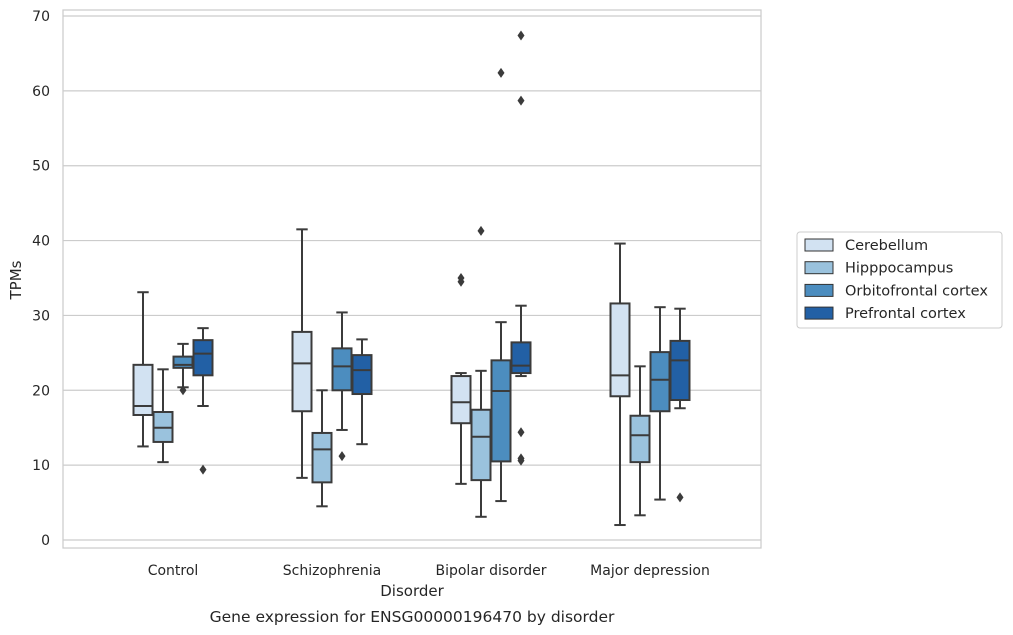  Describe the element at coordinates (41, 17) in the screenshot. I see `y-tick-label: 70` at that location.